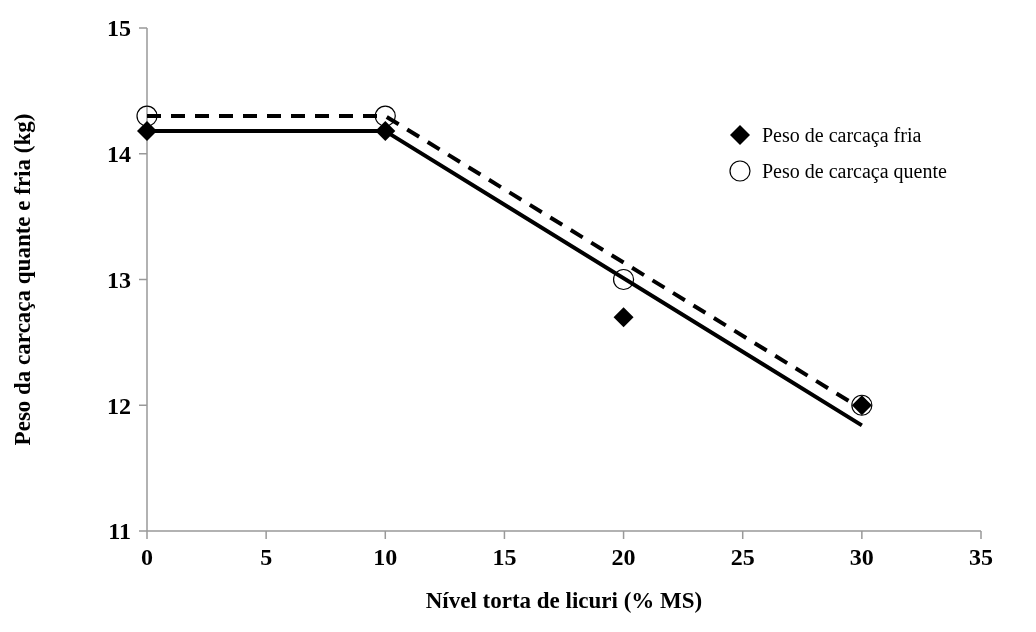 Image resolution: width=1036 pixels, height=632 pixels. I want to click on x-axis-title: Nível torta de licuri (% MS), so click(564, 600).